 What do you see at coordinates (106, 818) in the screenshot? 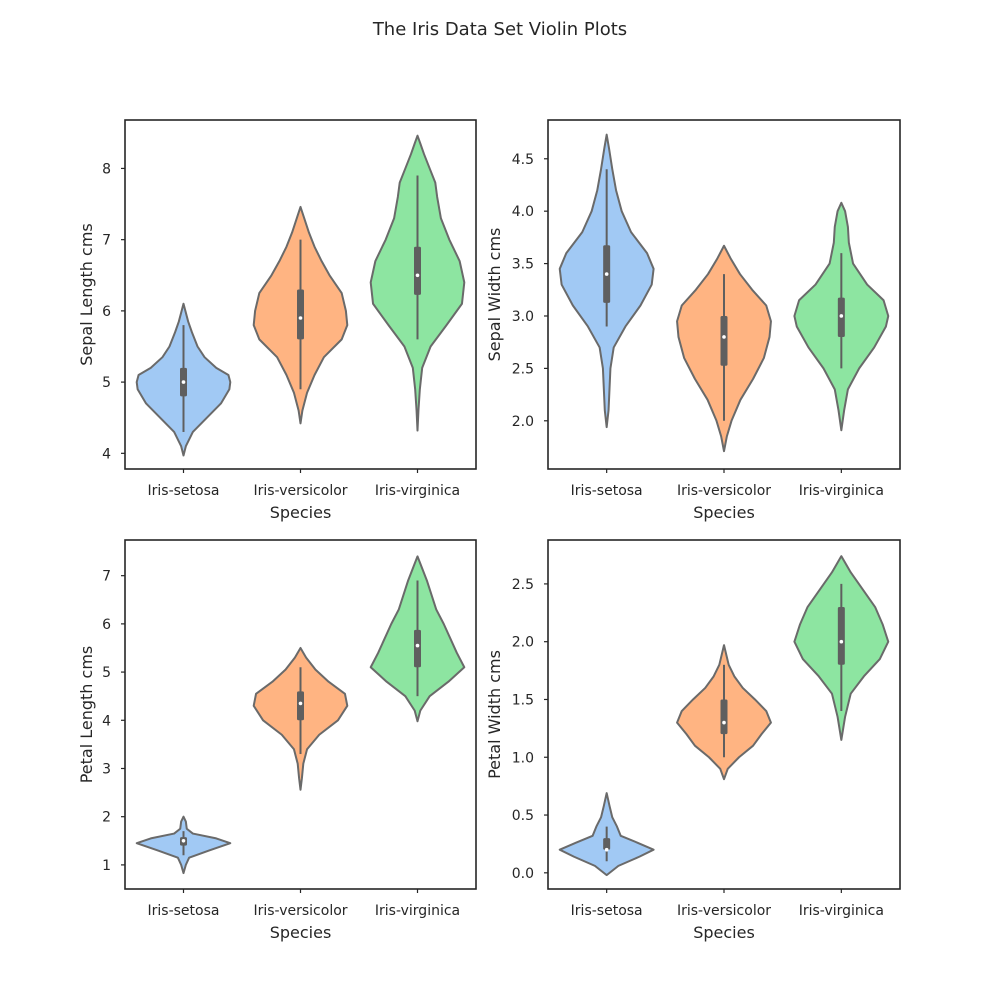
I see `y-tick-label: 2` at bounding box center [106, 818].